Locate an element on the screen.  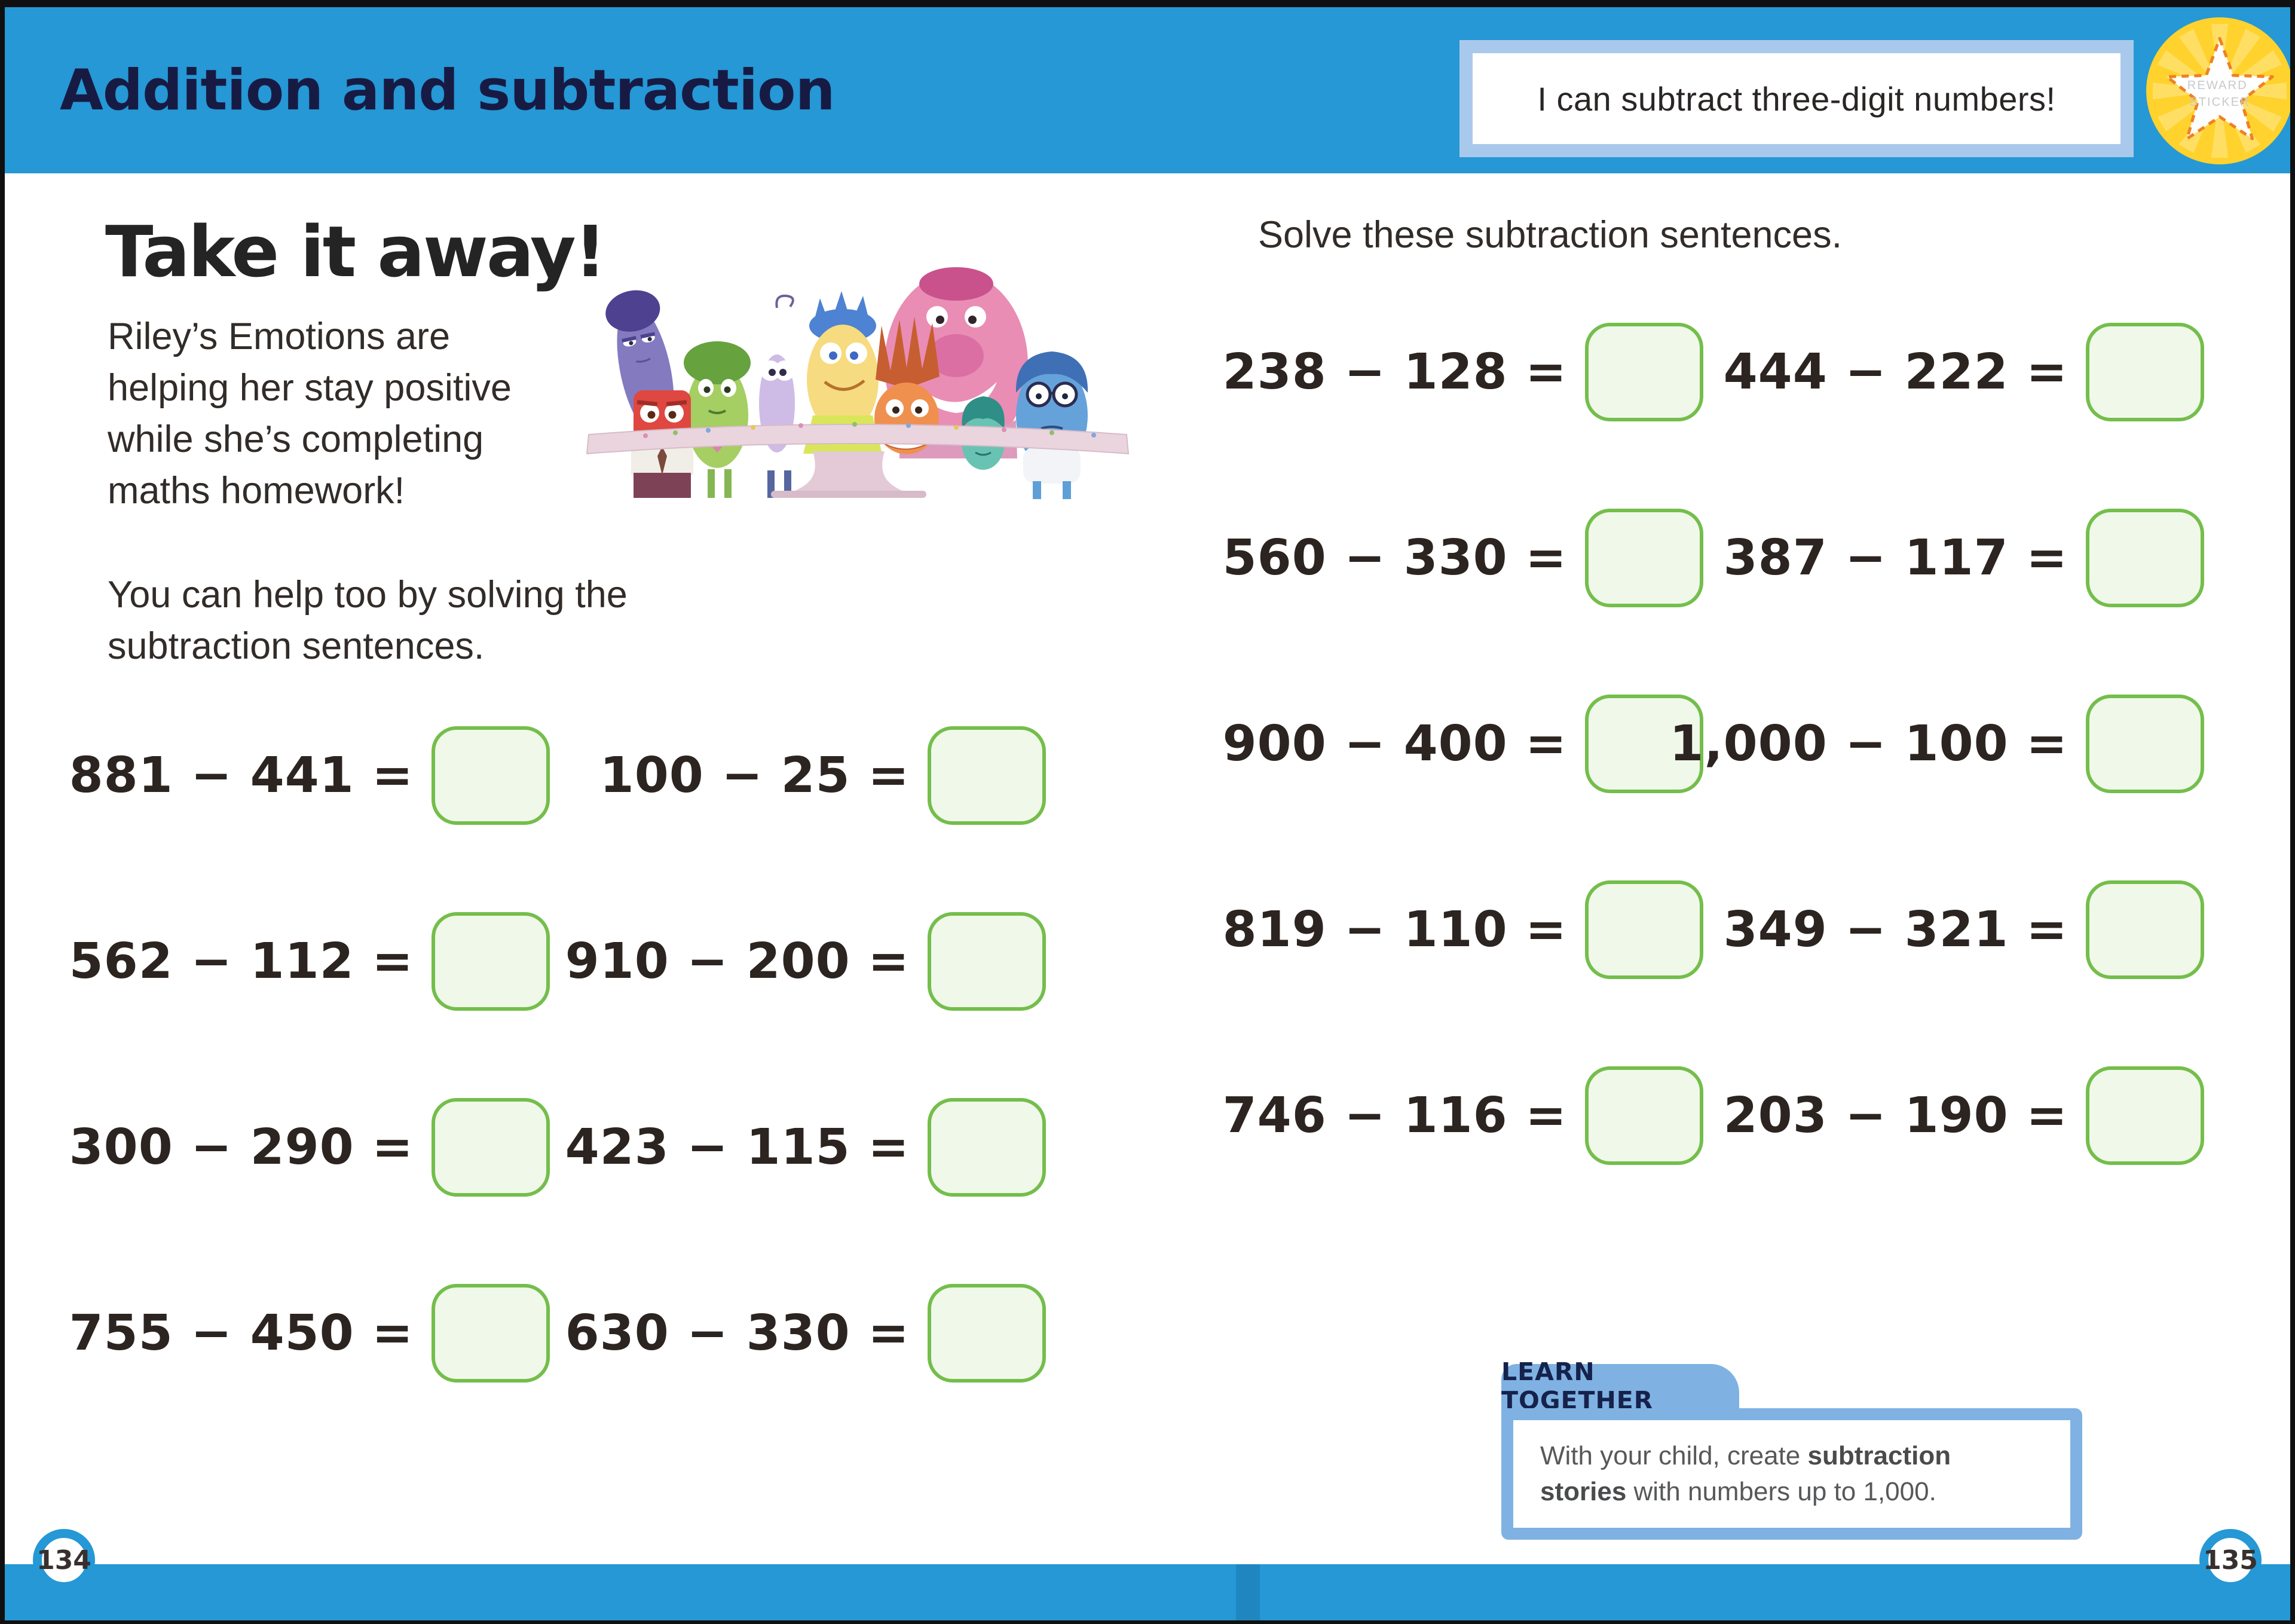
problem: 900 − 400 = is located at coordinates (1462, 743).